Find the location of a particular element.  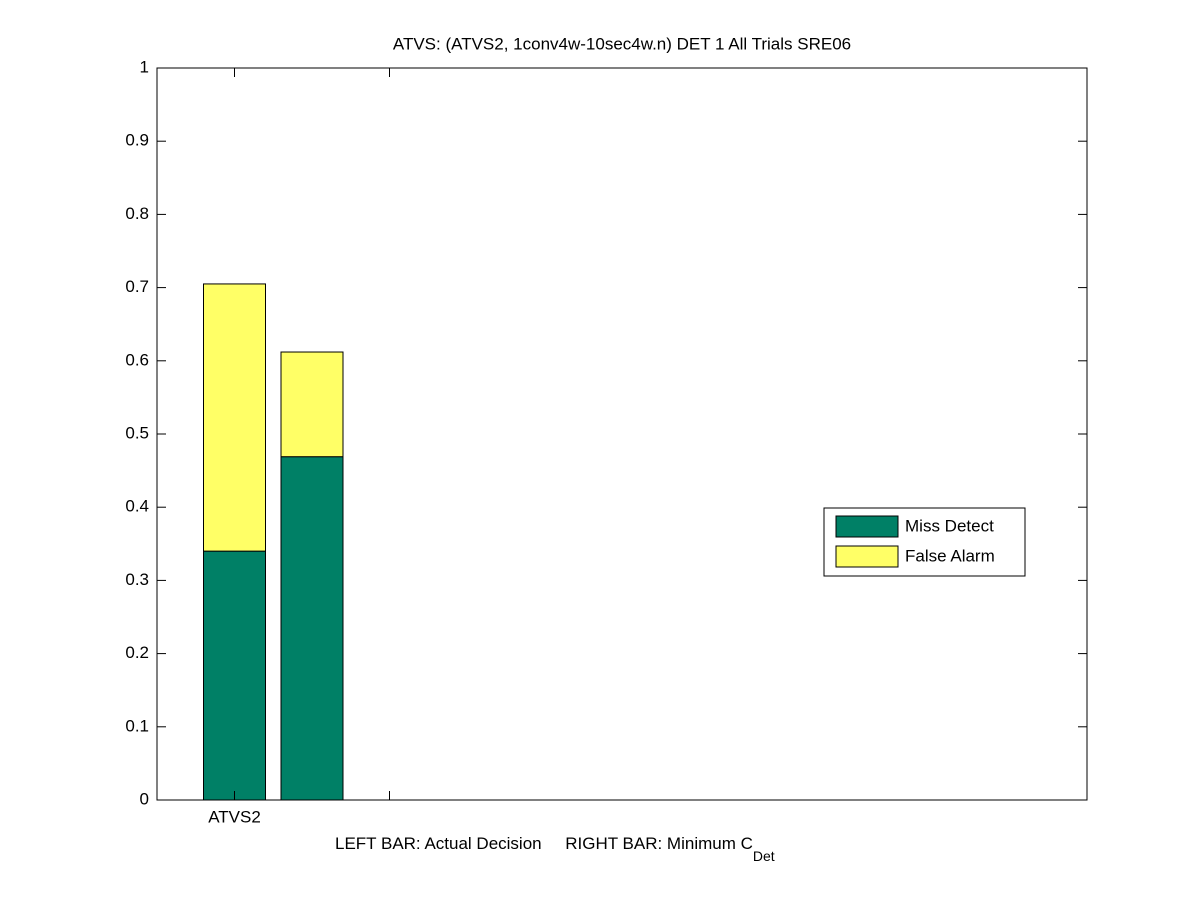

y-tick-label: 0.1 is located at coordinates (137, 725).